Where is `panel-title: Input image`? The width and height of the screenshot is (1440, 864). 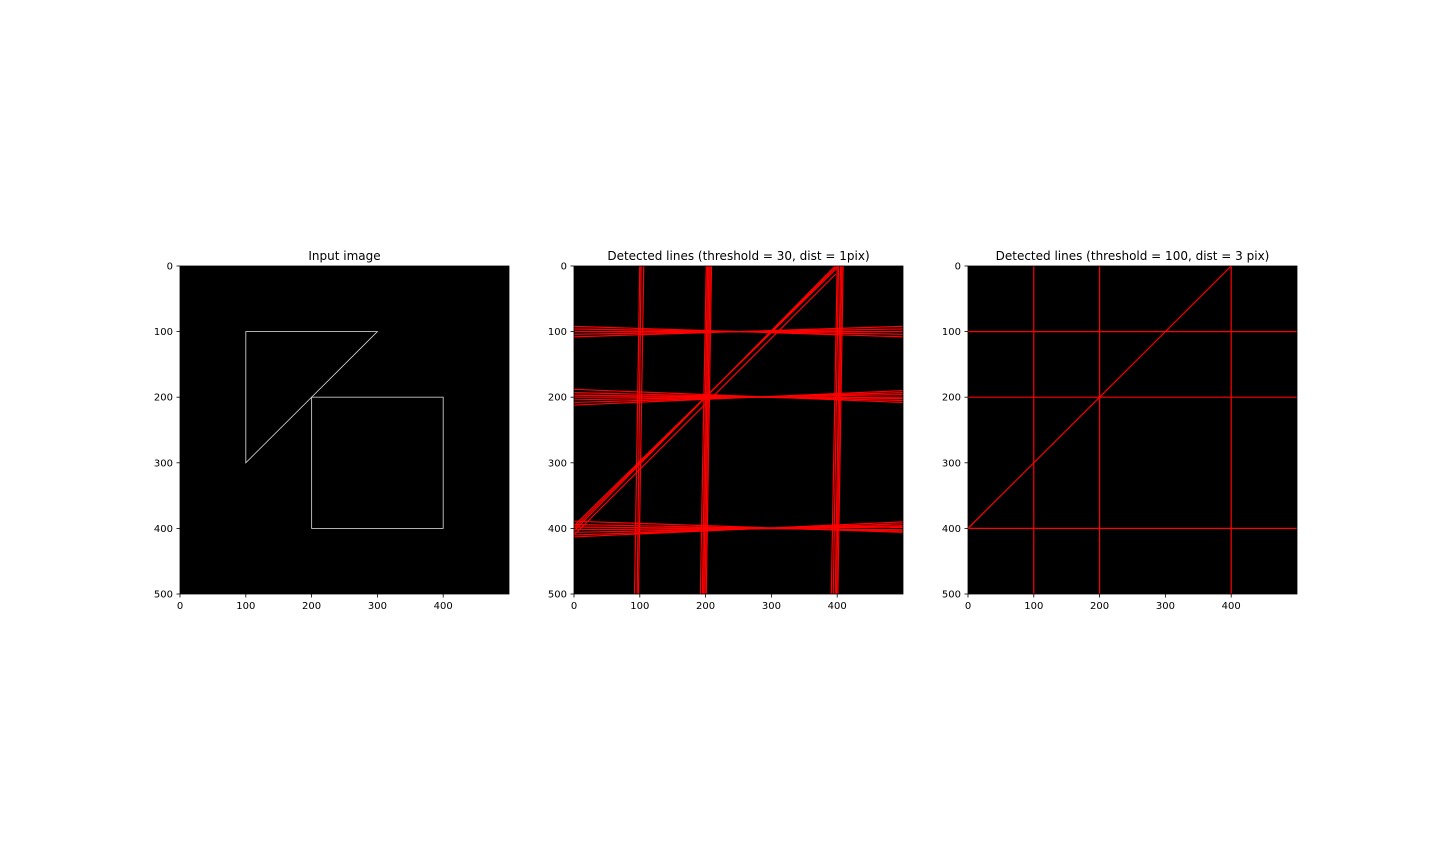
panel-title: Input image is located at coordinates (344, 256).